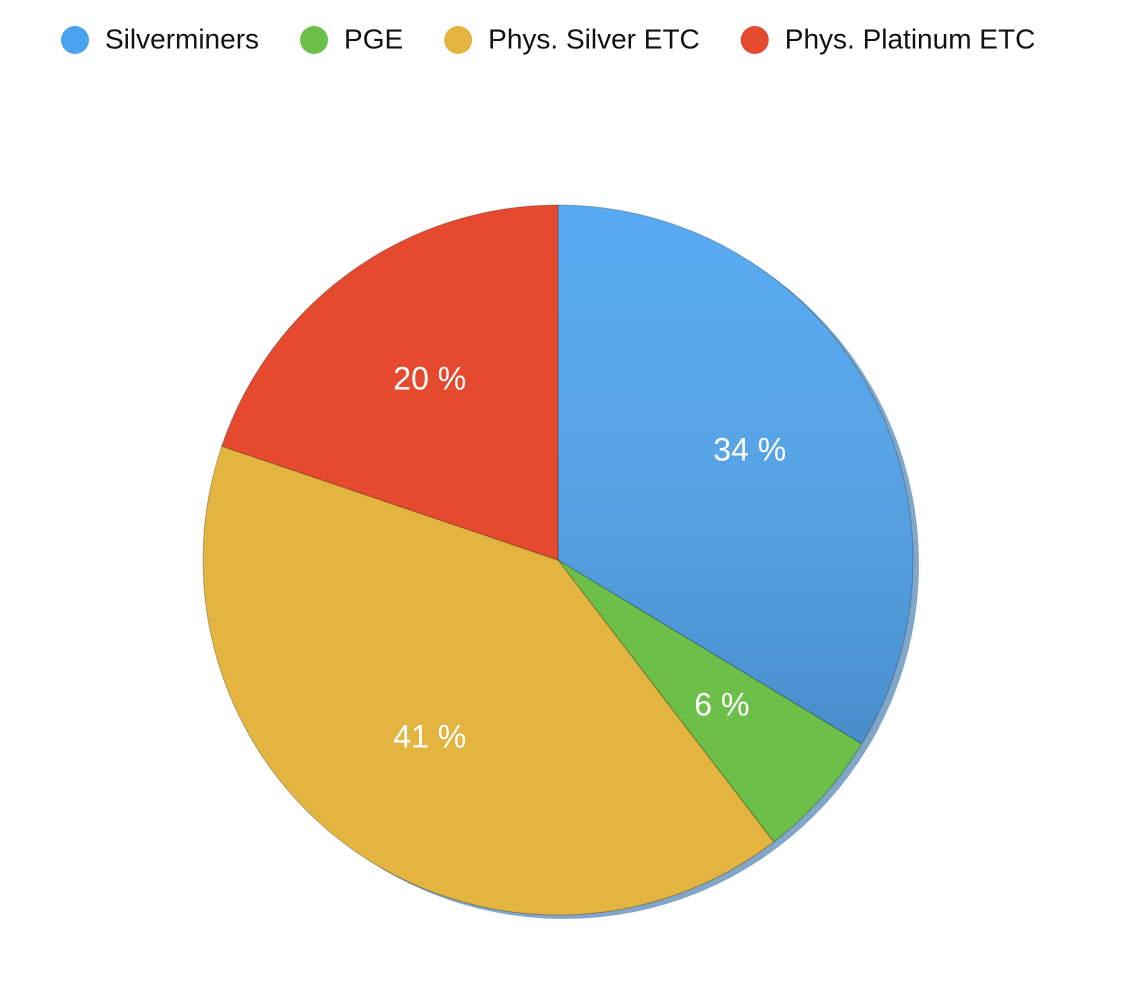 The image size is (1148, 1008). Describe the element at coordinates (910, 38) in the screenshot. I see `legend-label: Phys. Platinum ETC` at that location.